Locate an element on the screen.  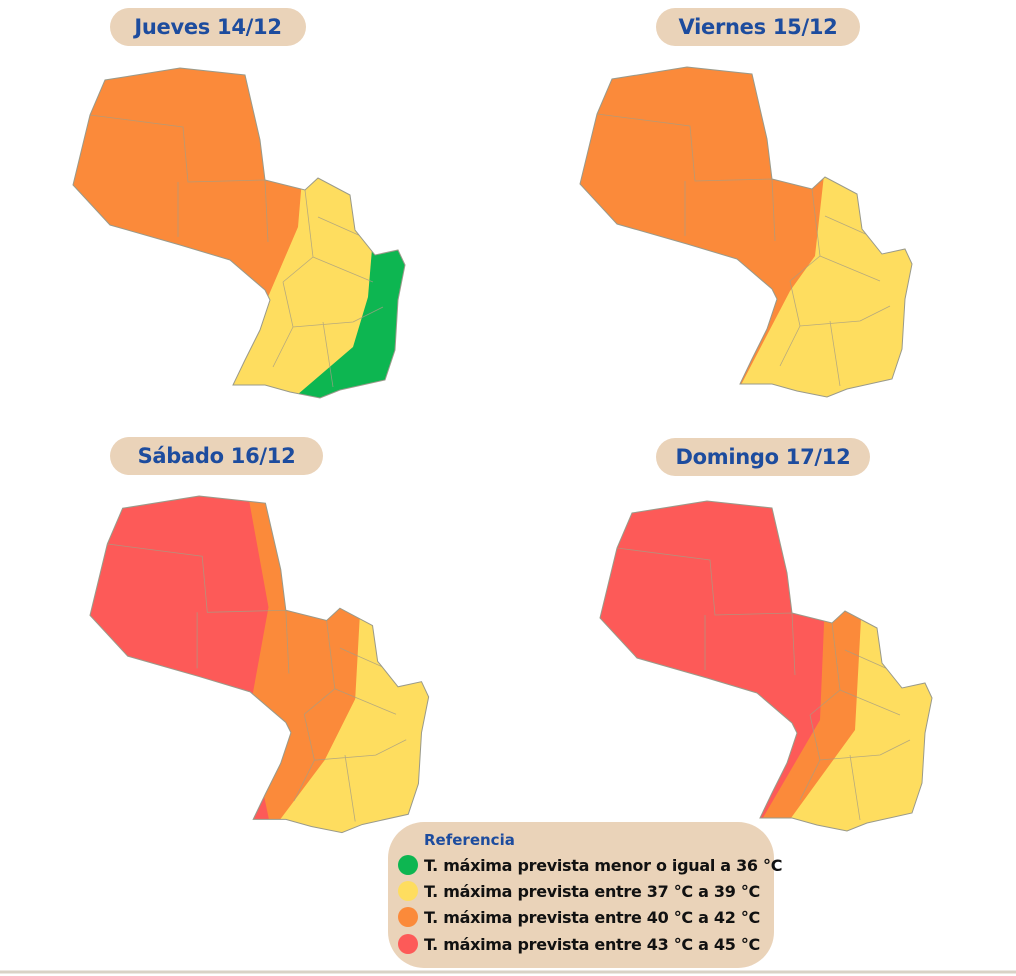
legend-item: T. máxima prevista menor o igual a 36 °C is located at coordinates (590, 865).